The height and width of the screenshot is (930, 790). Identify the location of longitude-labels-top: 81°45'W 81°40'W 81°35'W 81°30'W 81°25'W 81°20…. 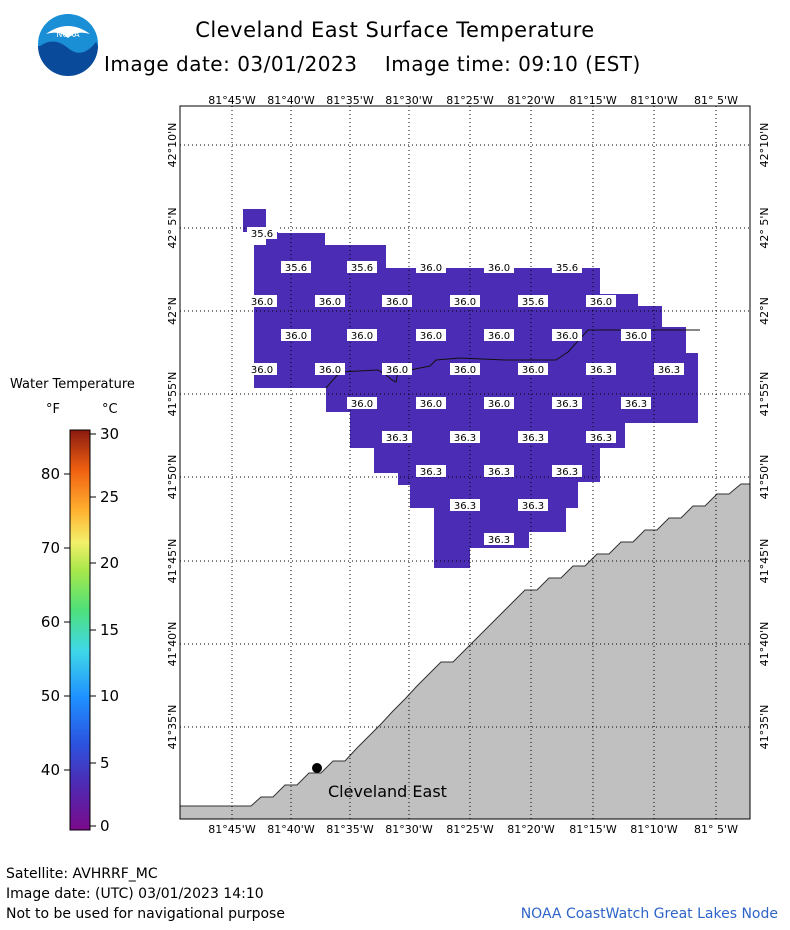
(473, 100).